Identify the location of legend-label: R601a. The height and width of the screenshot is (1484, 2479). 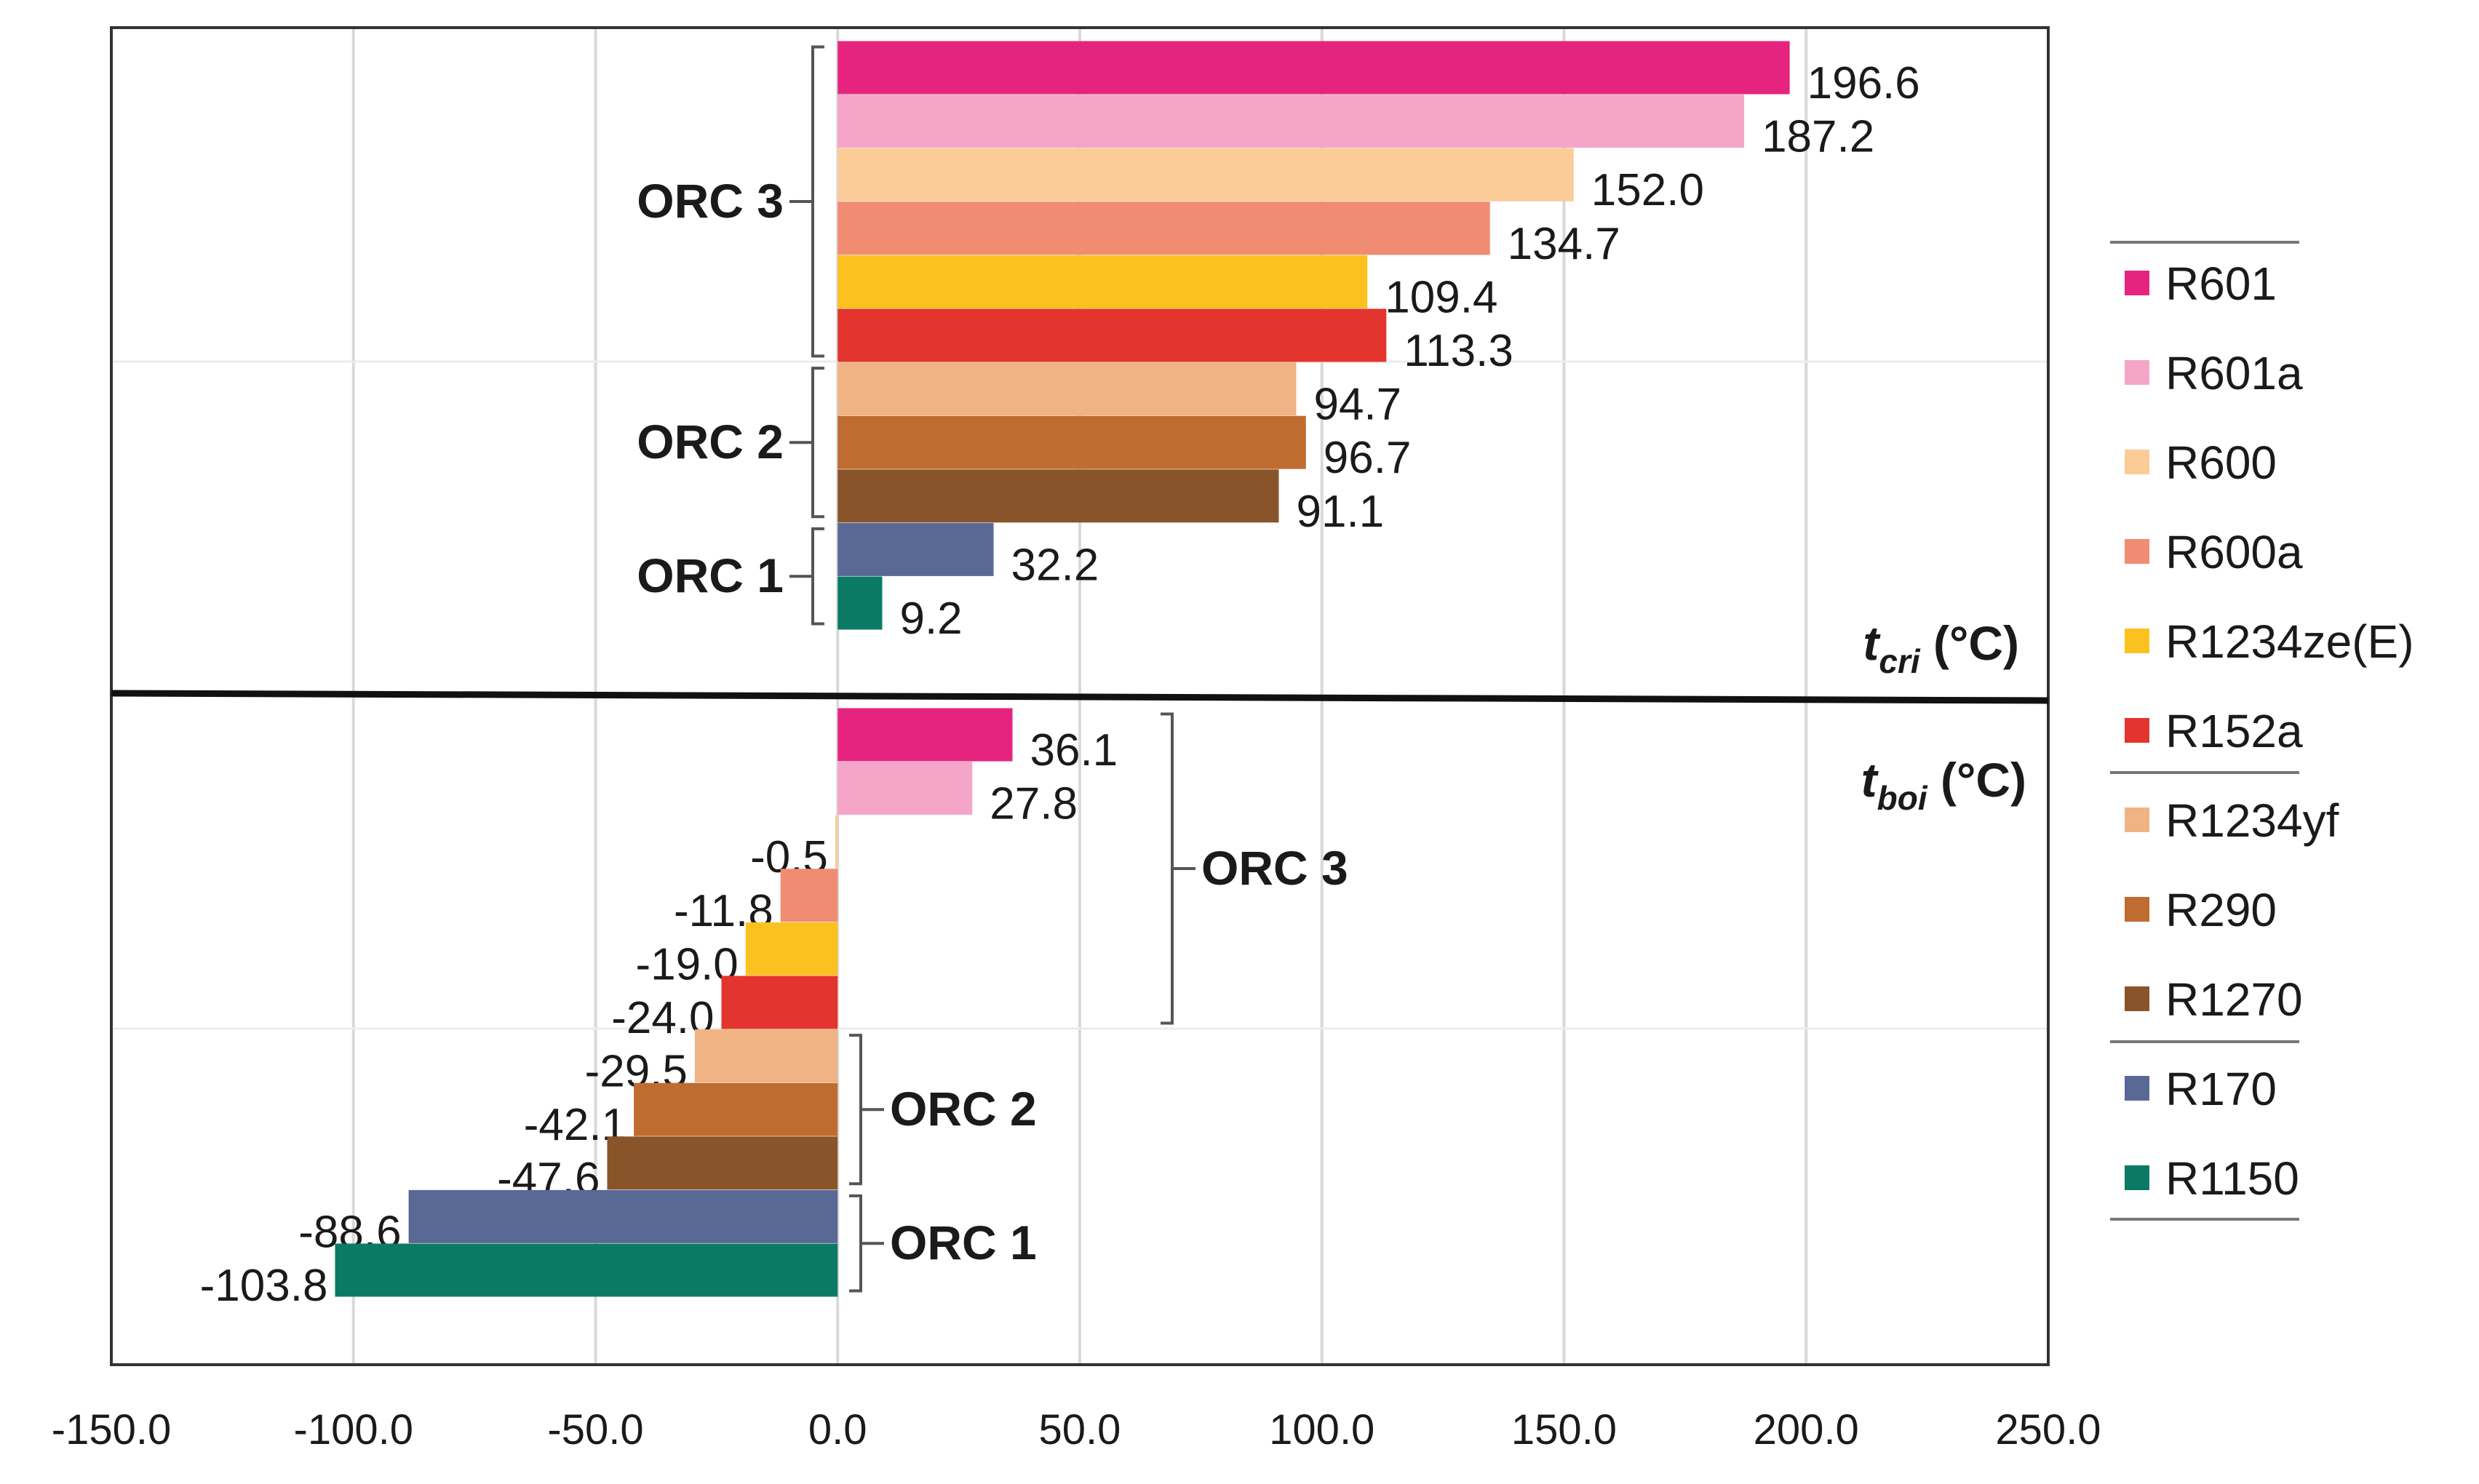
(2234, 373).